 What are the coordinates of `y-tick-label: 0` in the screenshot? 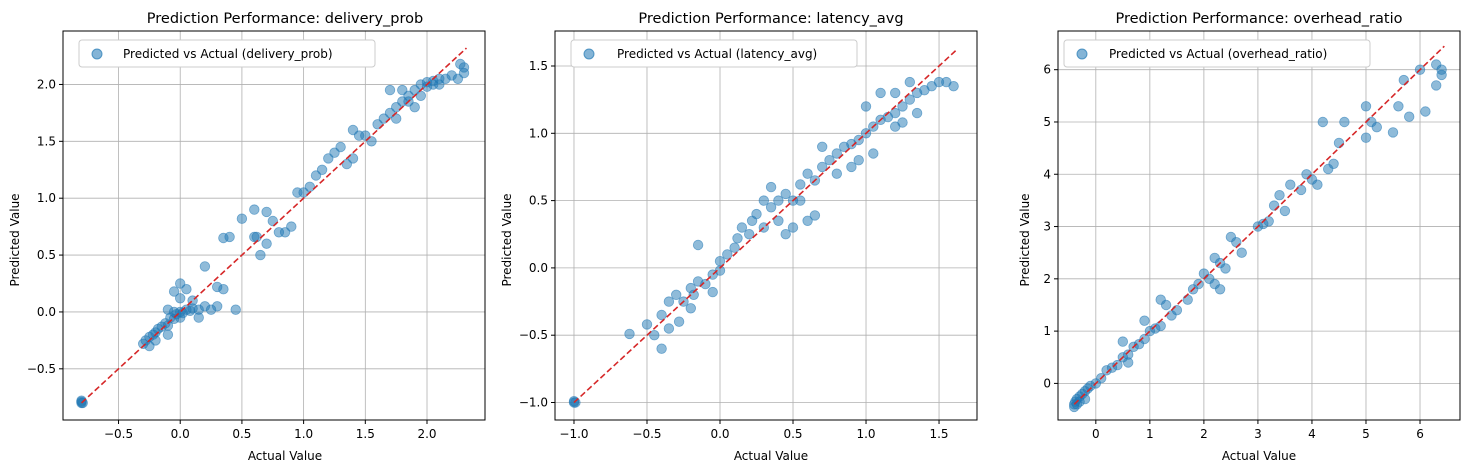 It's located at (1047, 383).